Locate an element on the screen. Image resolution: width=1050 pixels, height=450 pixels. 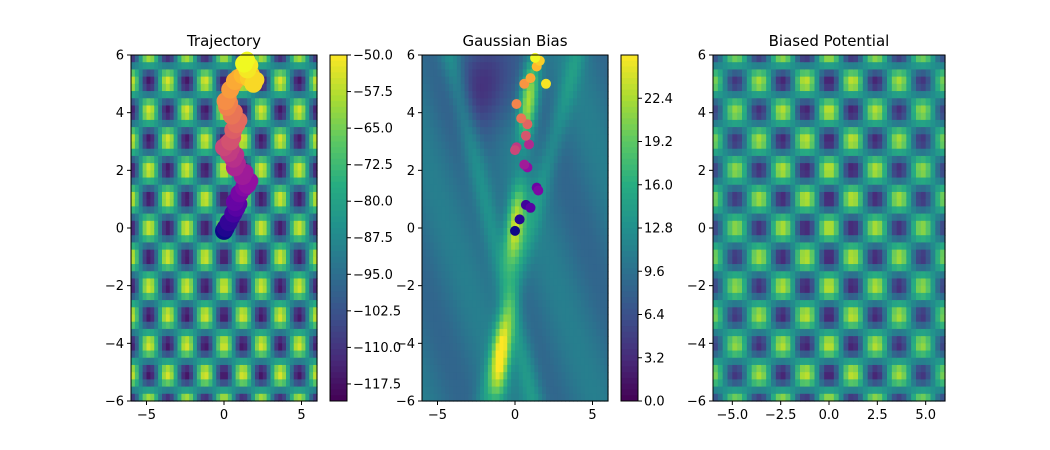
y-tick-label: −4 is located at coordinates (405, 344).